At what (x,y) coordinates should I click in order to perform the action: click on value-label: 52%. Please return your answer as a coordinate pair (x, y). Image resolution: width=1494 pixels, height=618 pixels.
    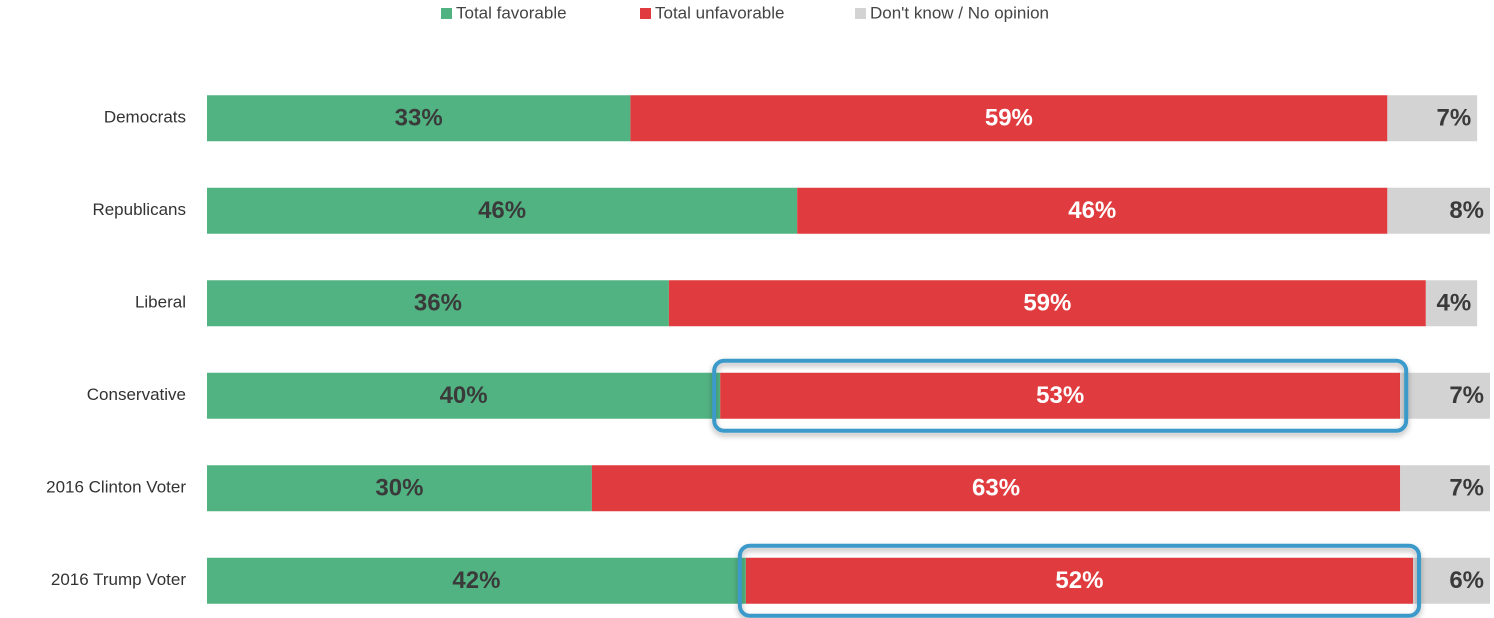
    Looking at the image, I should click on (1079, 580).